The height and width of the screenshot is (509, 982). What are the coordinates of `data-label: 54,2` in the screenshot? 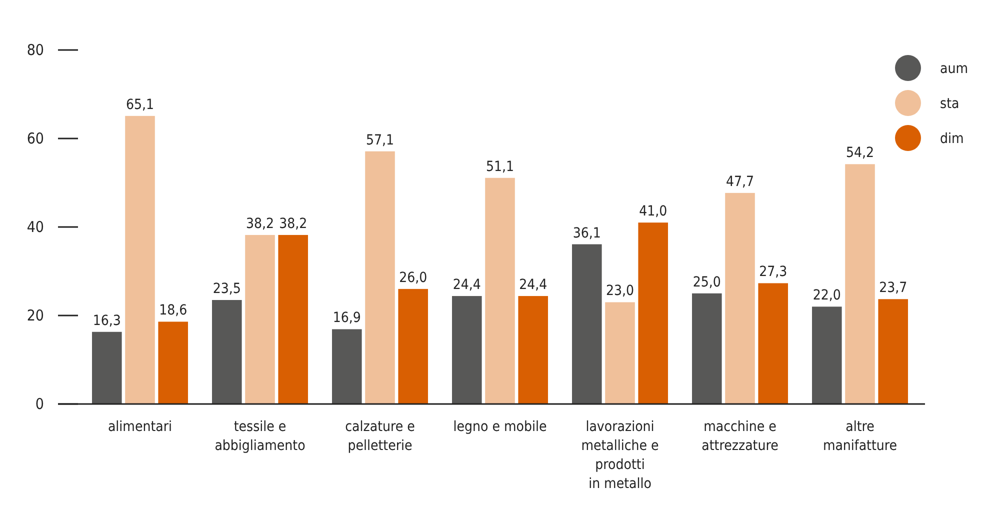 It's located at (860, 153).